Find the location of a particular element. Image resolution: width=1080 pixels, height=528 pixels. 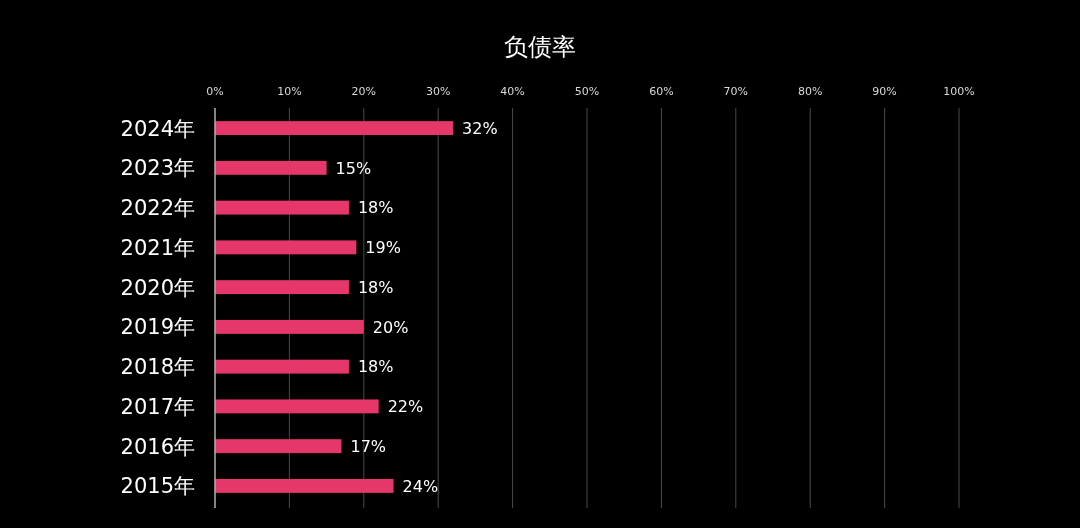

x-tick-label: 80% is located at coordinates (810, 91).